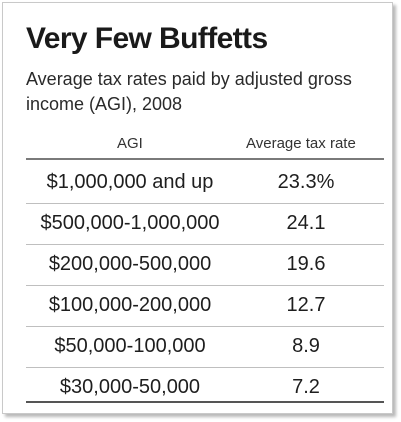  Describe the element at coordinates (130, 182) in the screenshot. I see `table-cell-agi: $1,000,000 and up` at that location.